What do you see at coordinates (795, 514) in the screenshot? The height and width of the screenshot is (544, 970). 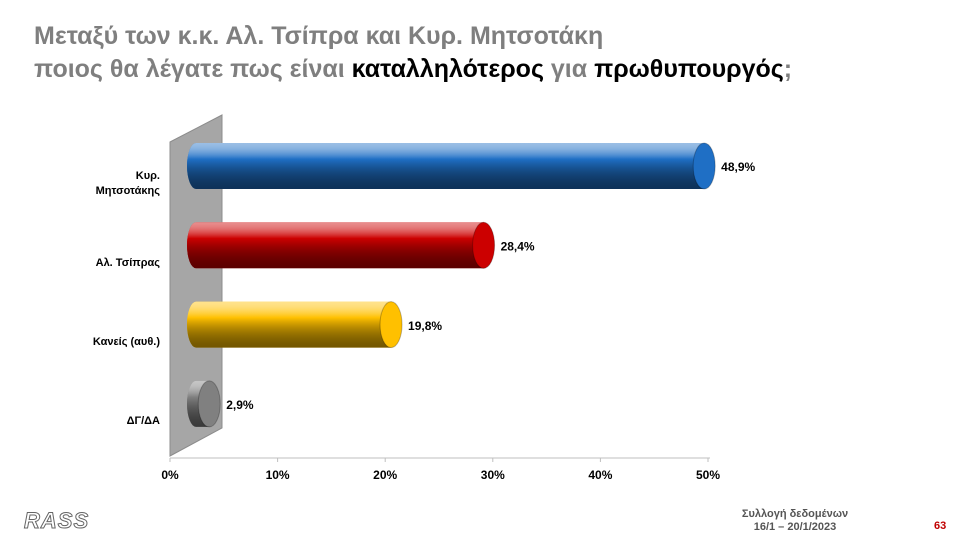 I see `source-line: Συλλογή δεδομένων` at bounding box center [795, 514].